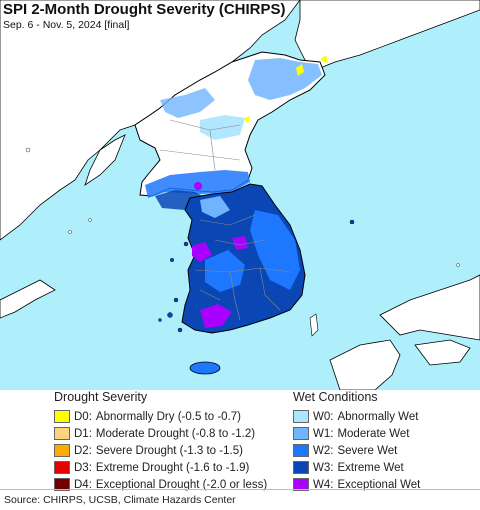 This screenshot has width=480, height=510. I want to click on shandong-coast, so click(28, 299).